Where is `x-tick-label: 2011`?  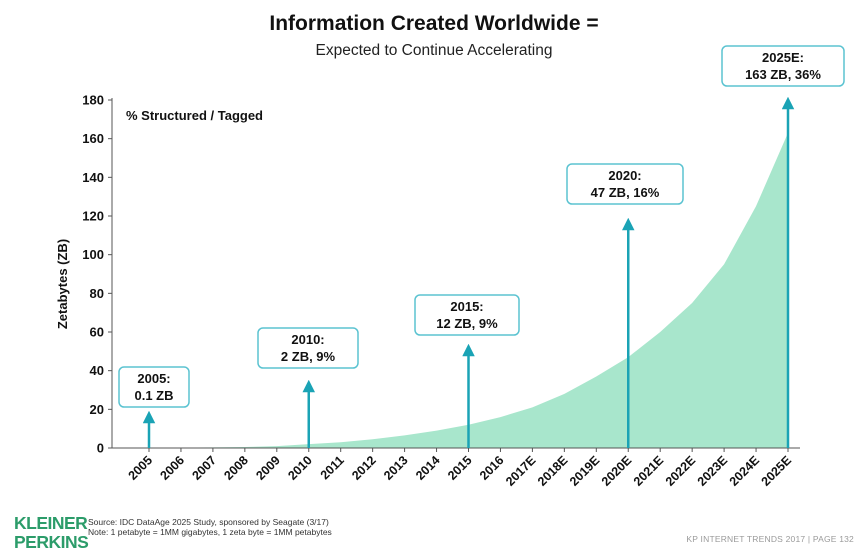
x-tick-label: 2011 is located at coordinates (332, 467).